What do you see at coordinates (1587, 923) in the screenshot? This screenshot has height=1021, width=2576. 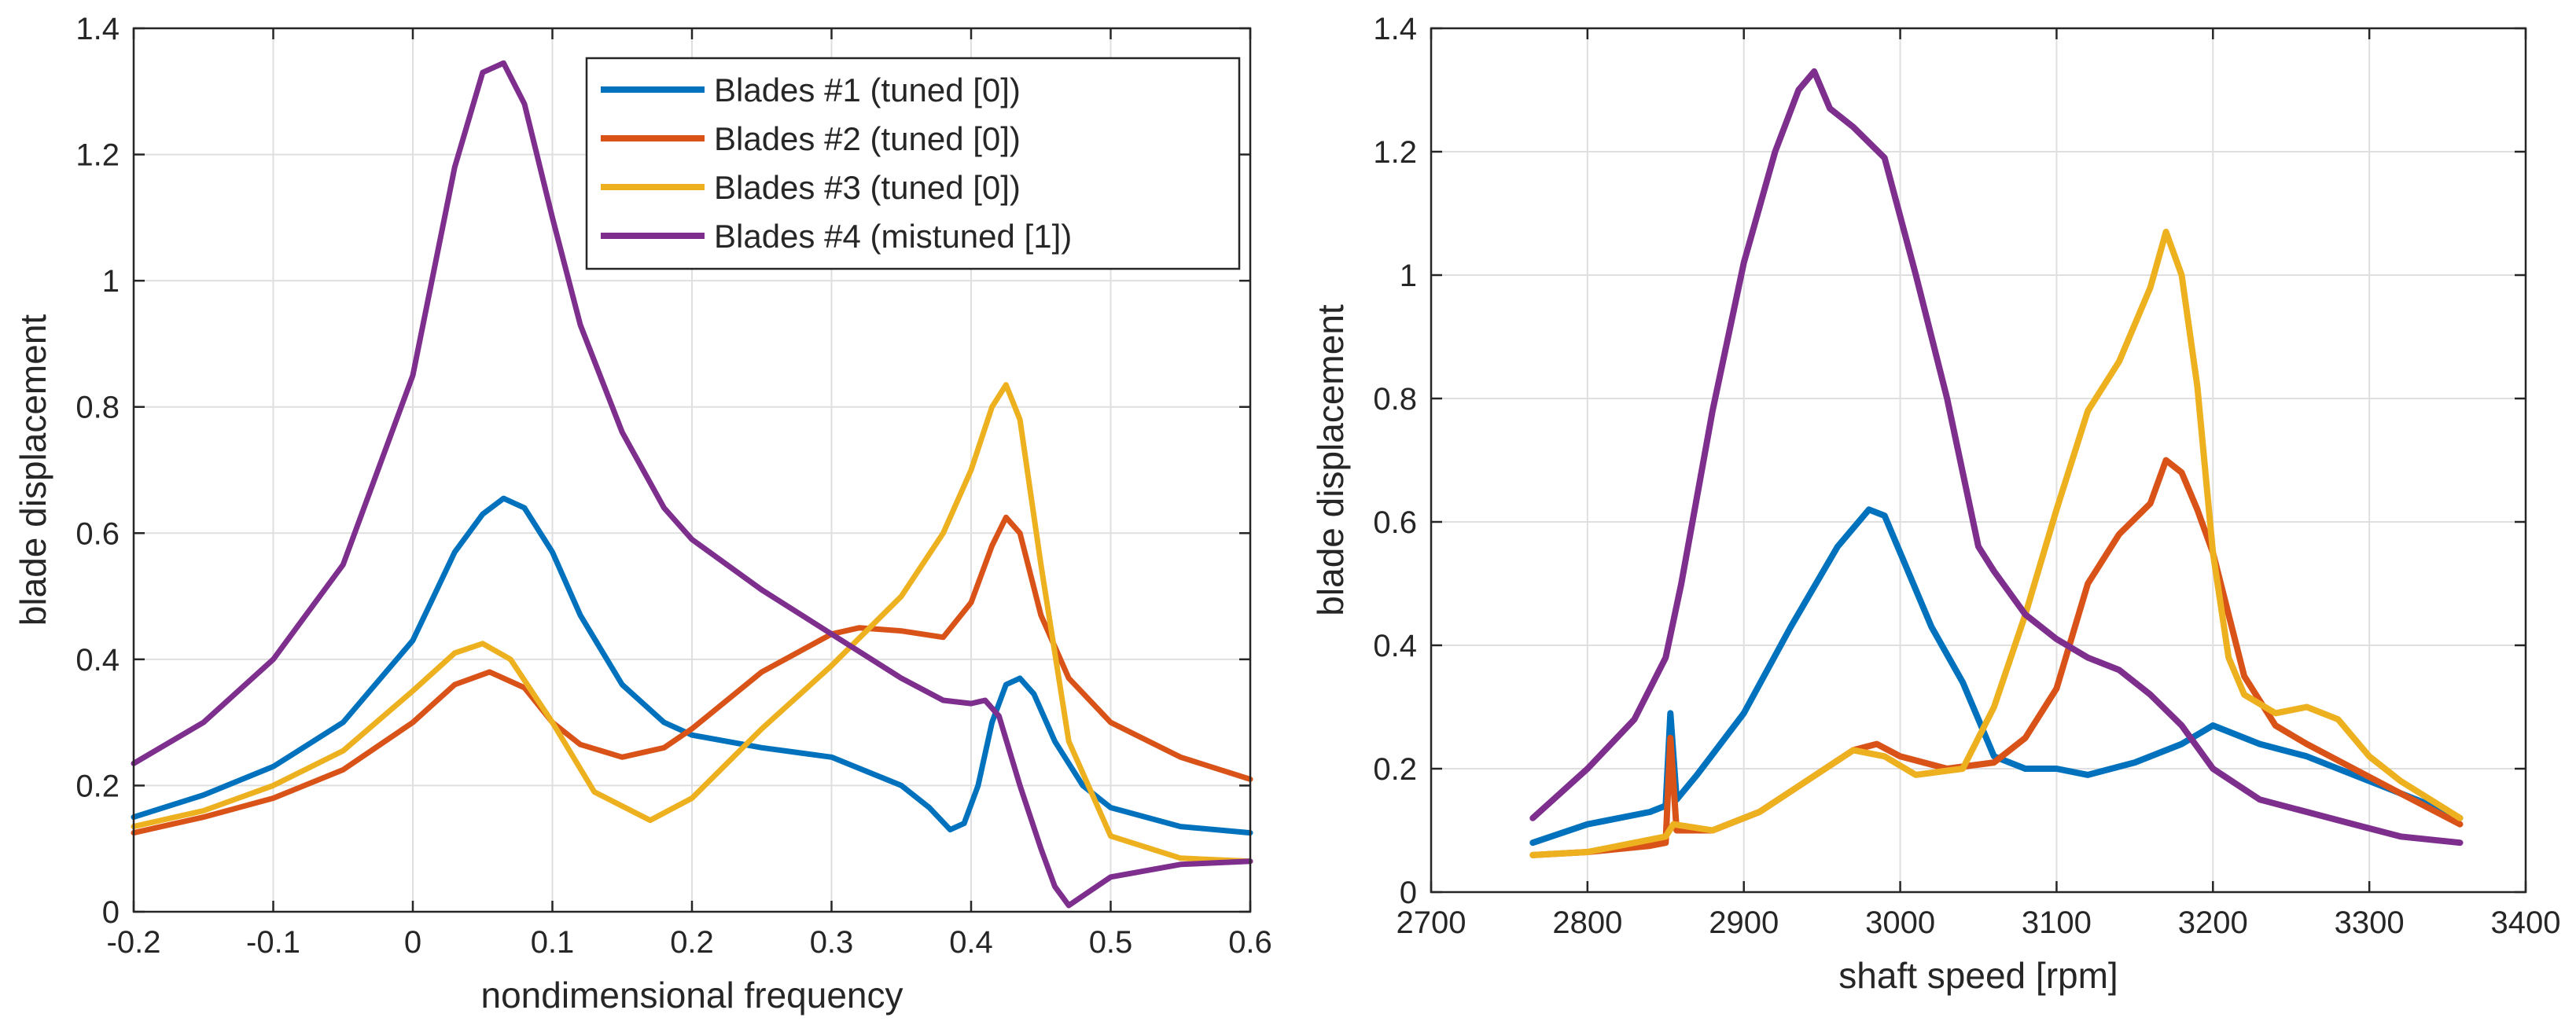 I see `x-tick-label: 2800` at bounding box center [1587, 923].